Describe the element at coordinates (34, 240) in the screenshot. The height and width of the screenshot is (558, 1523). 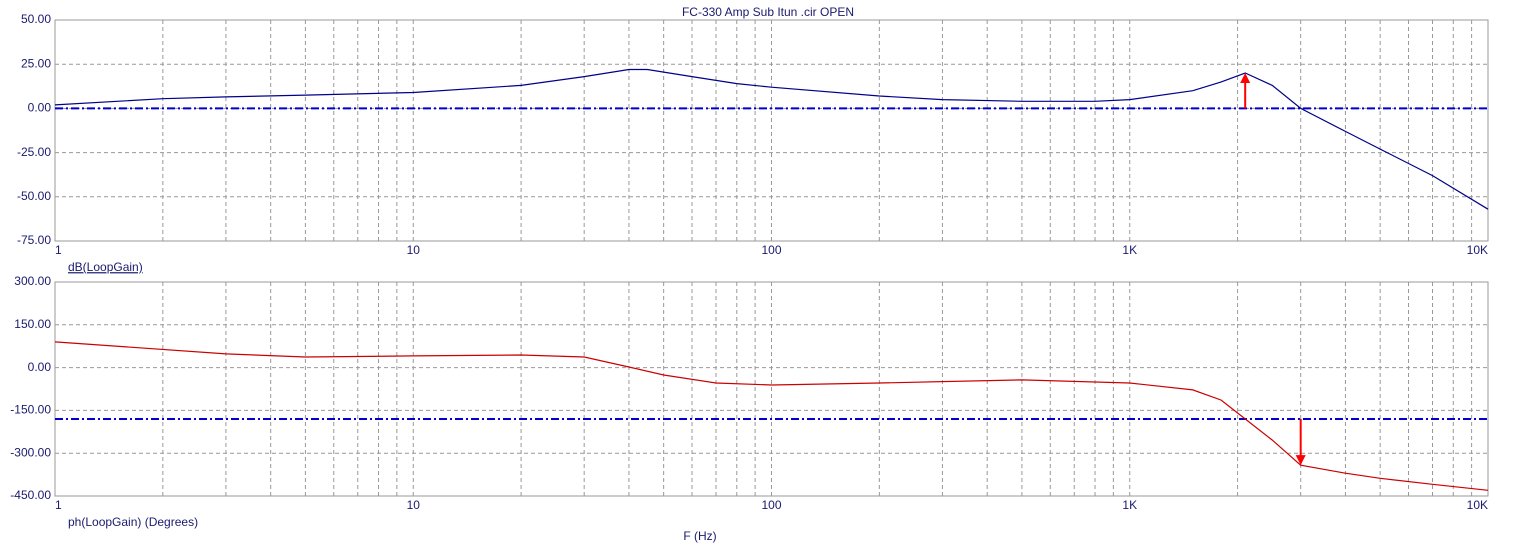
I see `y-tick-label: -75.00` at that location.